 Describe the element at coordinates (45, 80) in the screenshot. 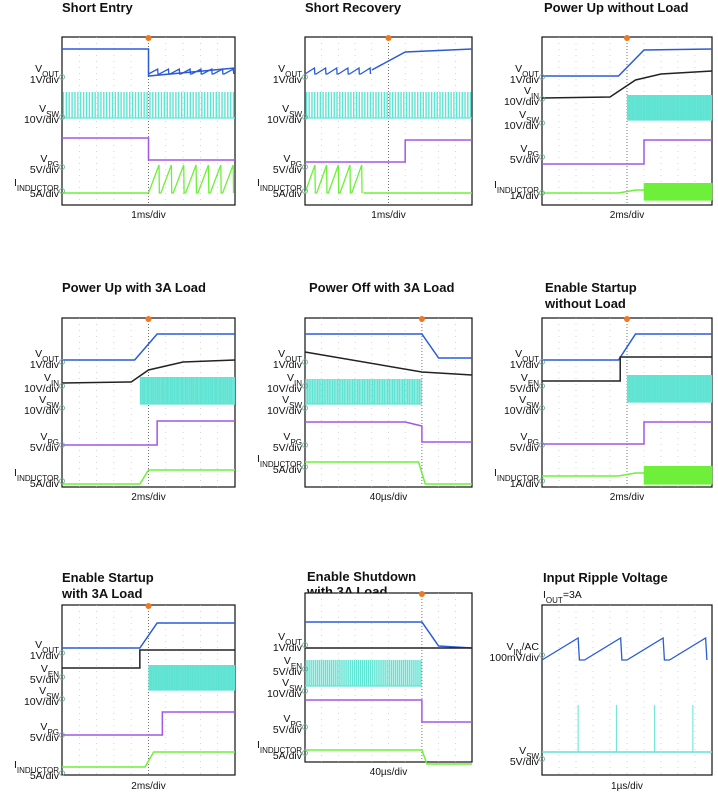

I see `scale-label: 1V/div` at that location.